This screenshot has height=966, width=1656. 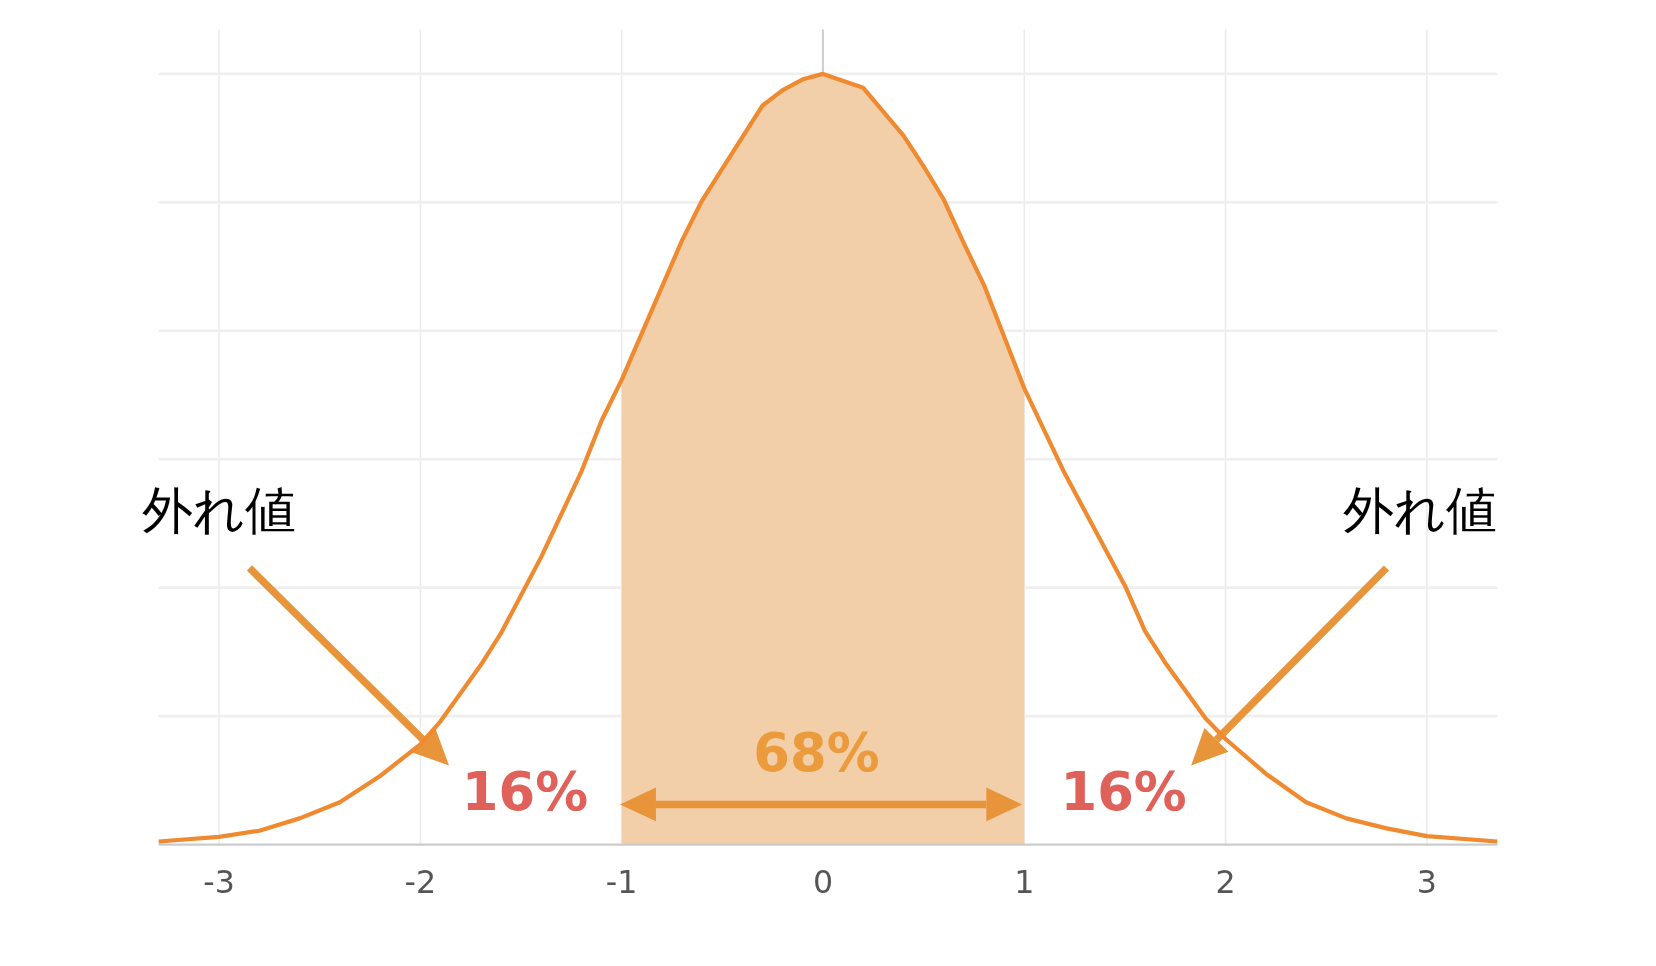 What do you see at coordinates (1426, 882) in the screenshot?
I see `x-tick-label: 3` at bounding box center [1426, 882].